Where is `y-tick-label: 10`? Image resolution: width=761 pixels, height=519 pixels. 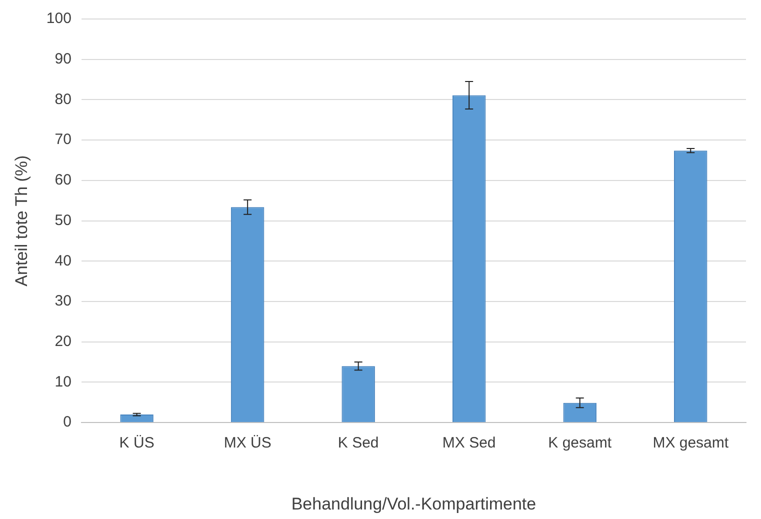
y-tick-label: 10 is located at coordinates (63, 381).